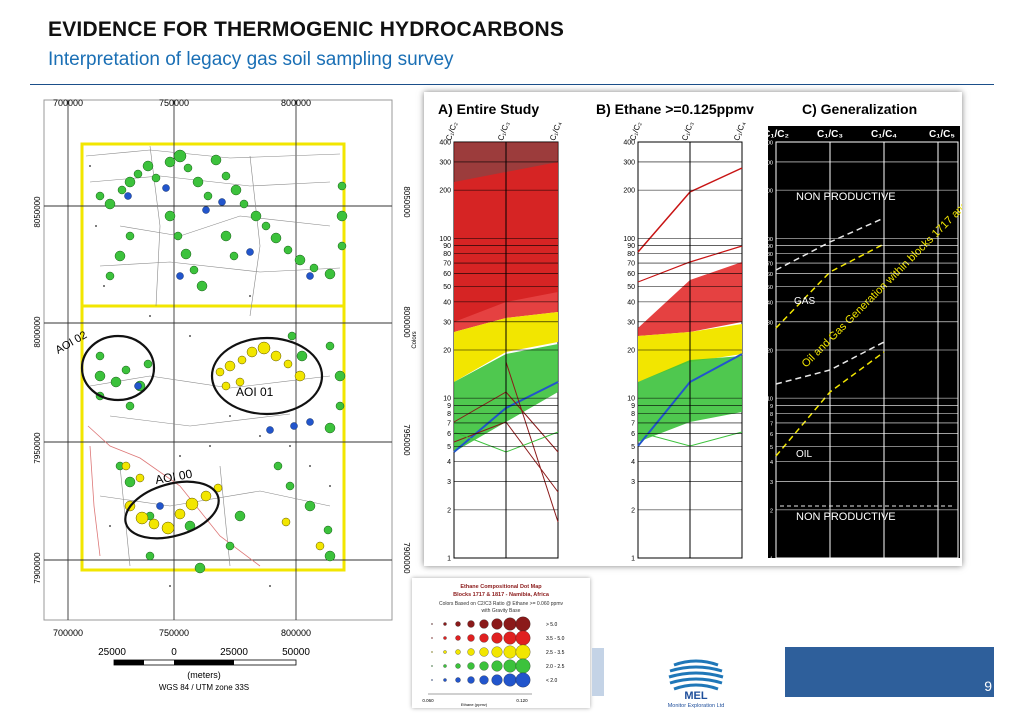 The height and width of the screenshot is (724, 1024). I want to click on map-y-tick: 7950000, so click(406, 440).